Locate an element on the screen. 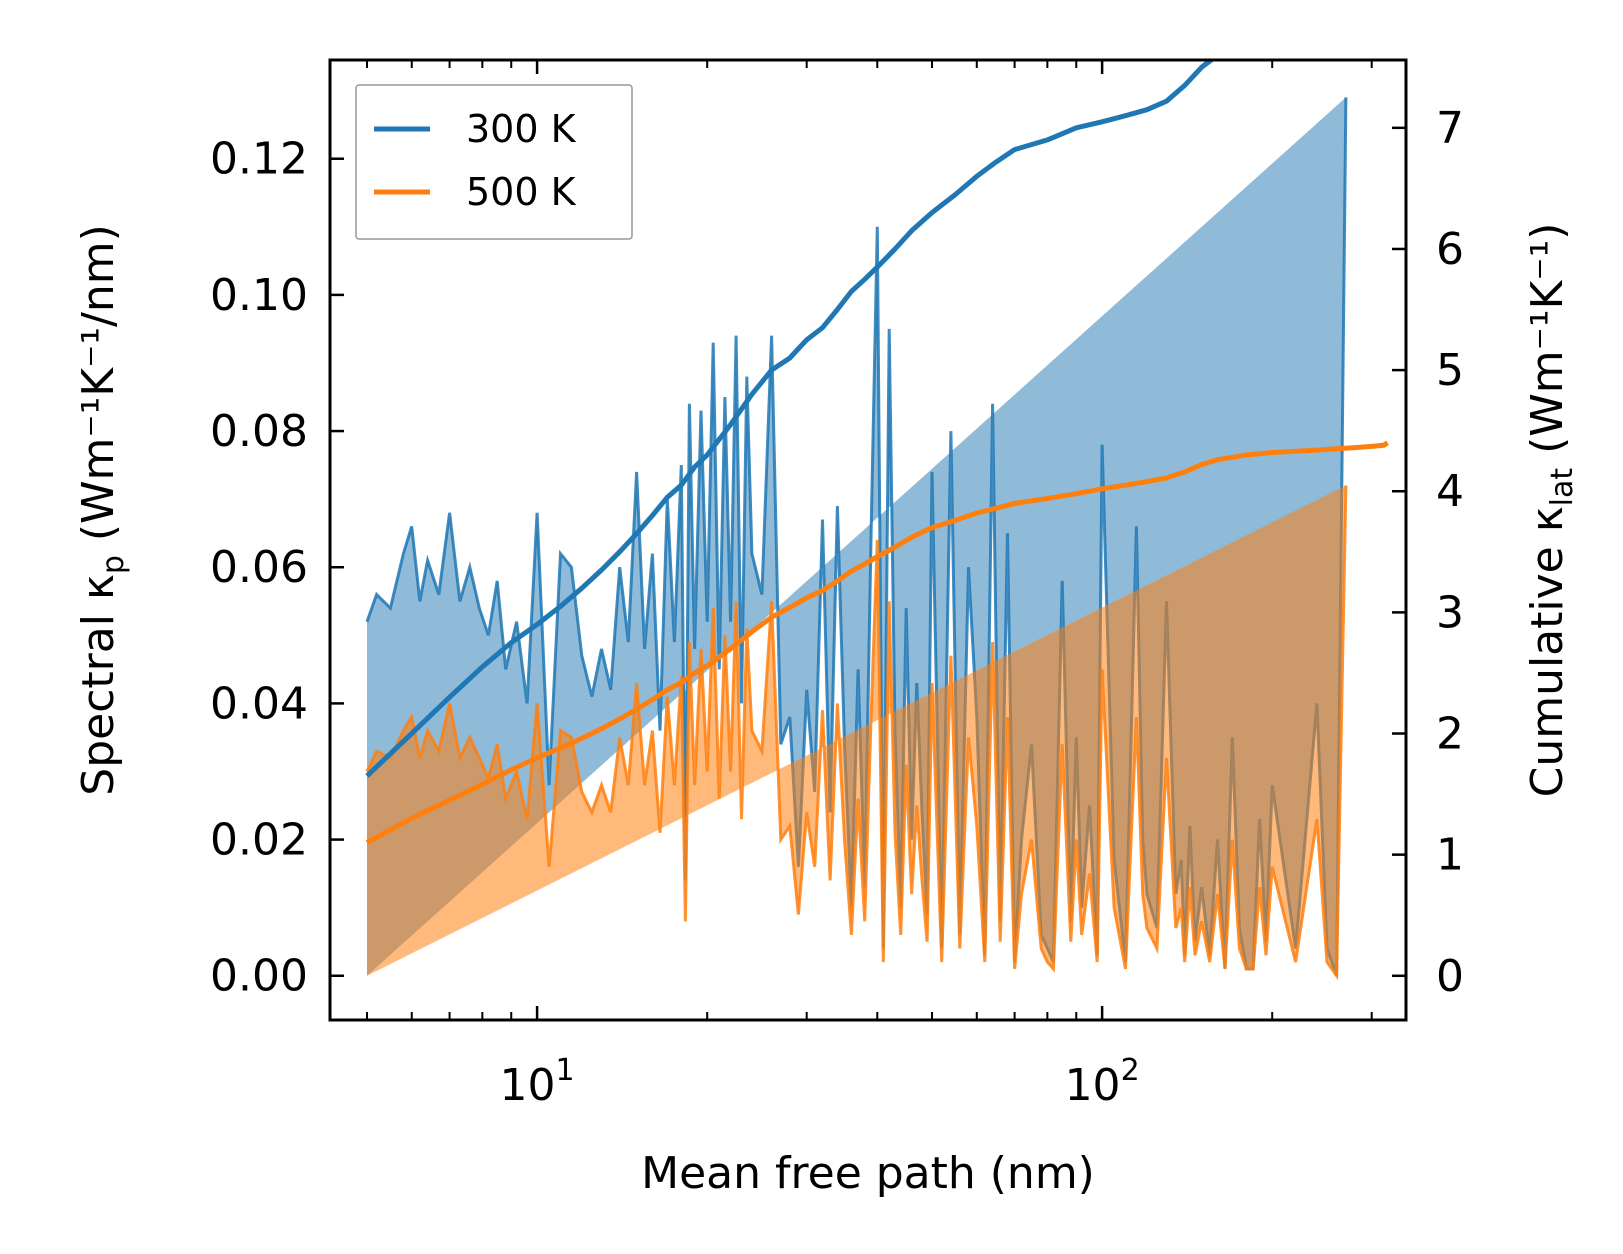 The width and height of the screenshot is (1623, 1254). legend-label-500k: 500 K is located at coordinates (521, 192).